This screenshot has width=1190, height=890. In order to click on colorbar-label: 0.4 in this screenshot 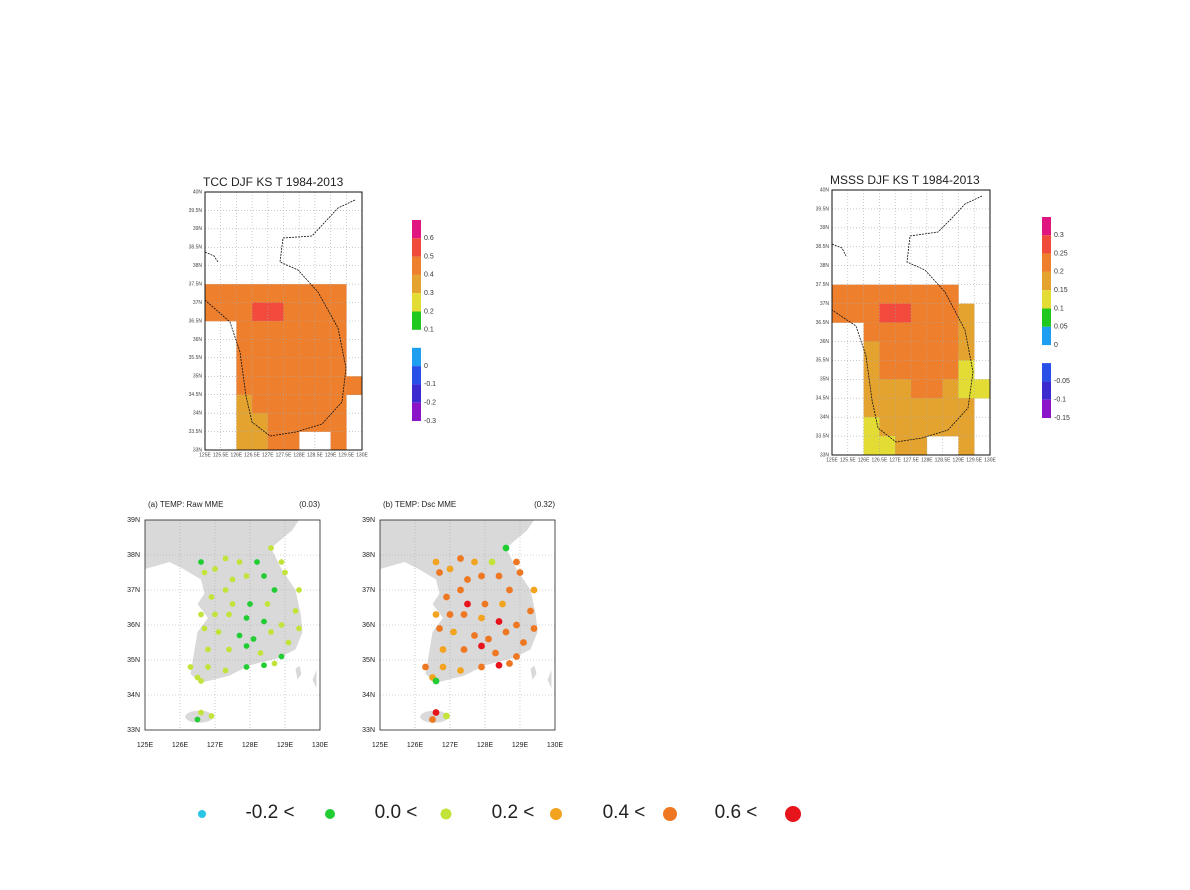, I will do `click(429, 275)`.